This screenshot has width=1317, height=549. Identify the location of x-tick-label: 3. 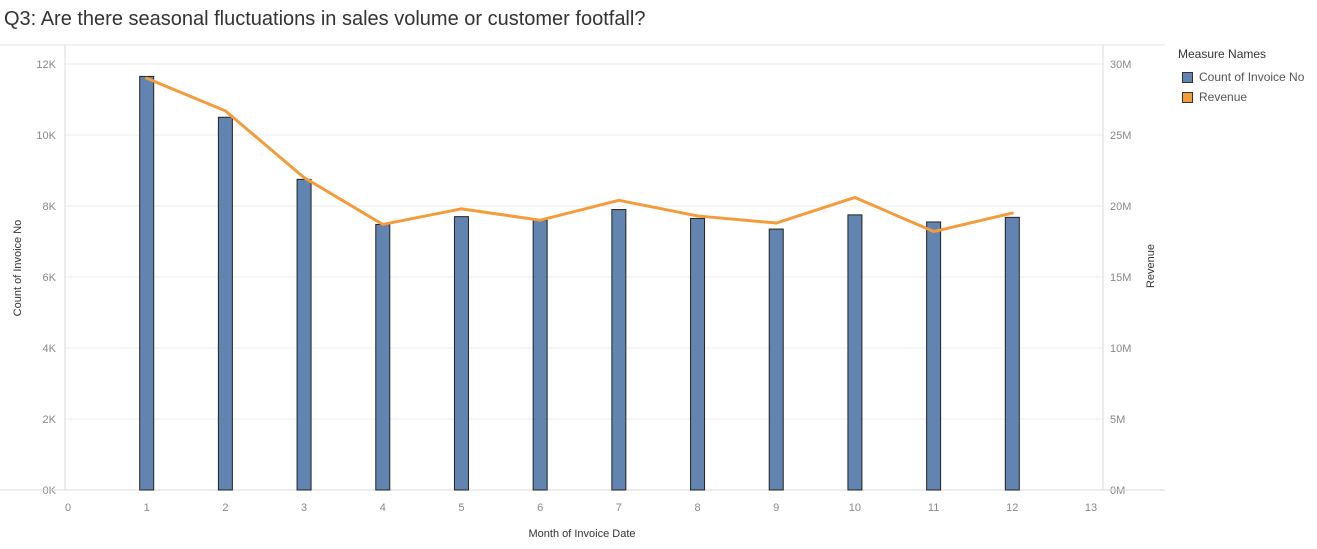
(304, 508).